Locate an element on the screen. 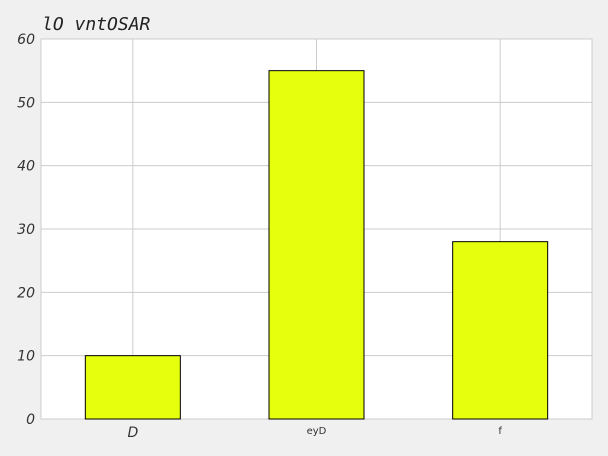  y-tick-label-5: 50 is located at coordinates (26, 103).